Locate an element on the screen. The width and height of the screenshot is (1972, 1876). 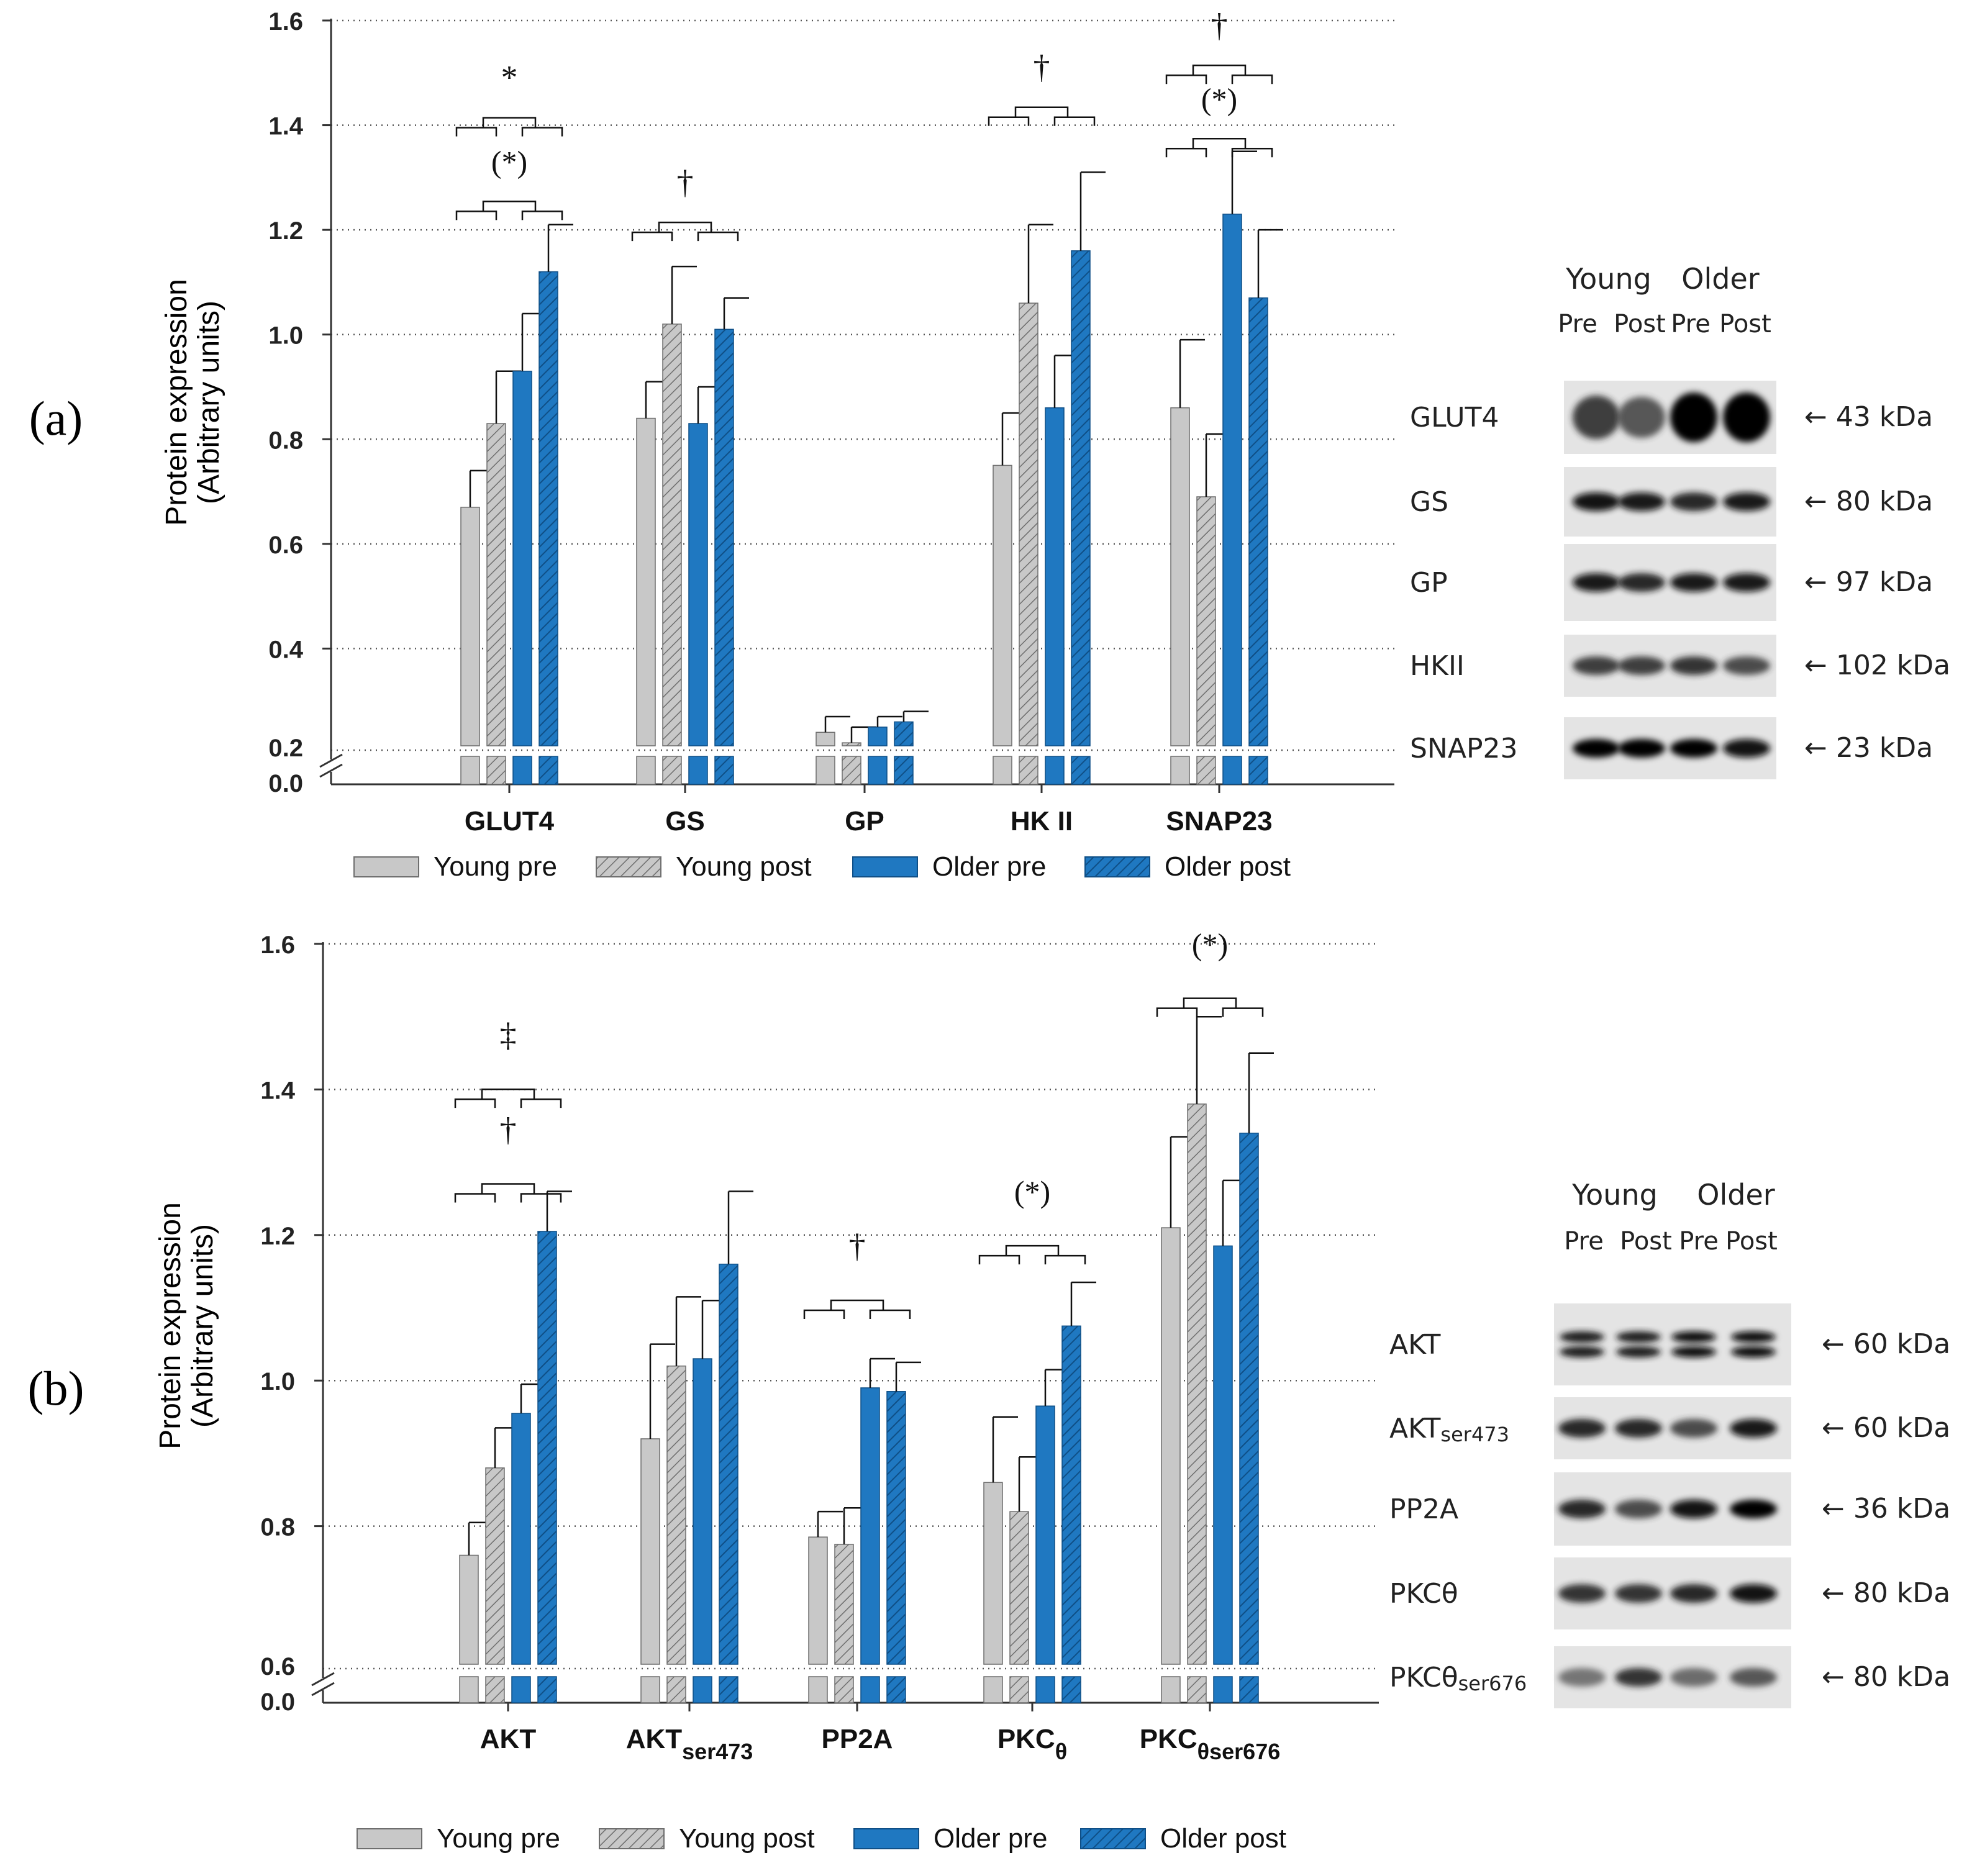
x-tick-label-main: PP2A is located at coordinates (857, 1739).